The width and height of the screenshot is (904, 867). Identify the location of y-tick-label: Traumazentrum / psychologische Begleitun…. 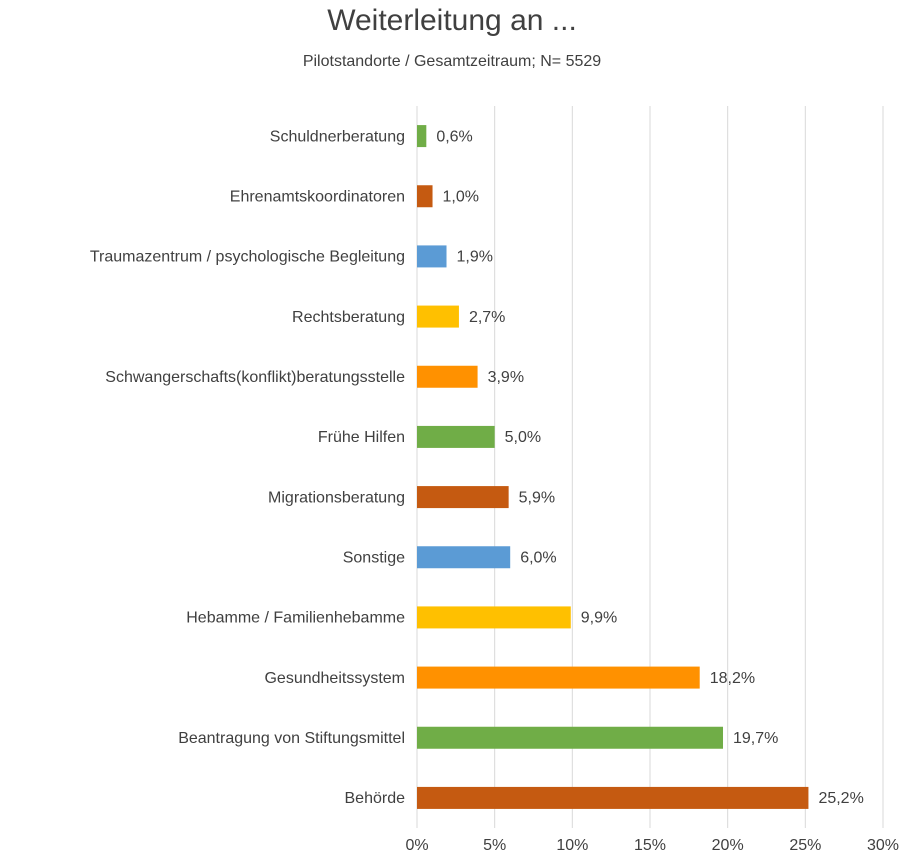
(247, 257).